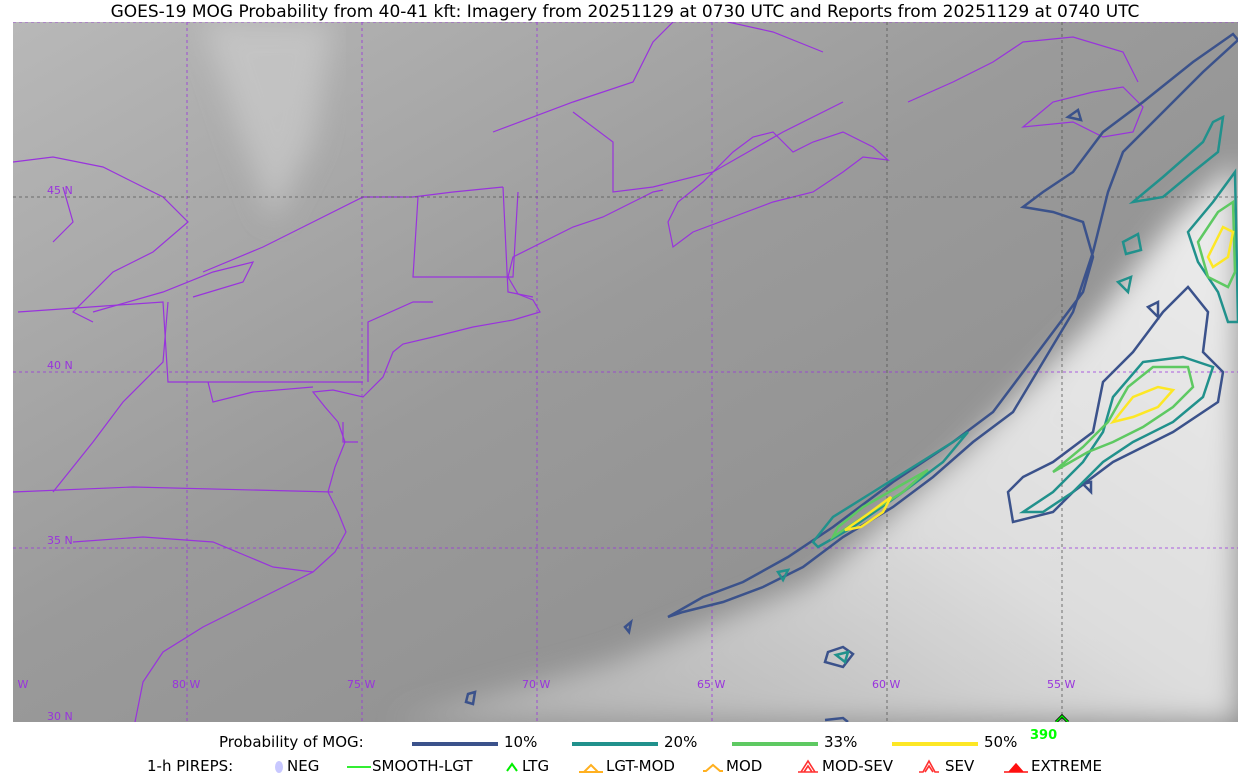 This screenshot has height=782, width=1250. What do you see at coordinates (361, 684) in the screenshot?
I see `lon-label: 75 W` at bounding box center [361, 684].